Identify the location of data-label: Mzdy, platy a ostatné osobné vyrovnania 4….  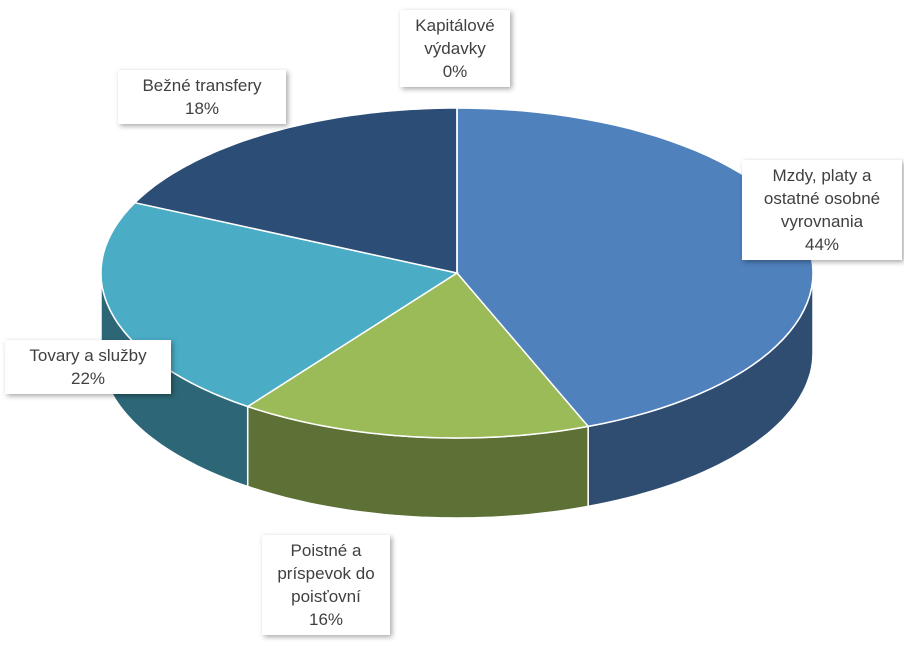
(822, 210).